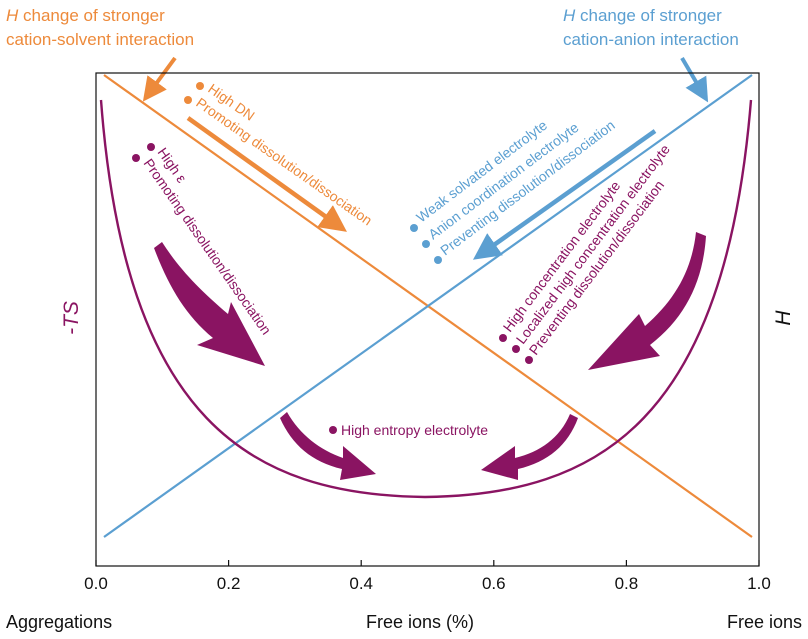 The width and height of the screenshot is (808, 639). Describe the element at coordinates (529, 360) in the screenshot. I see `preventing-purple-bullet` at that location.